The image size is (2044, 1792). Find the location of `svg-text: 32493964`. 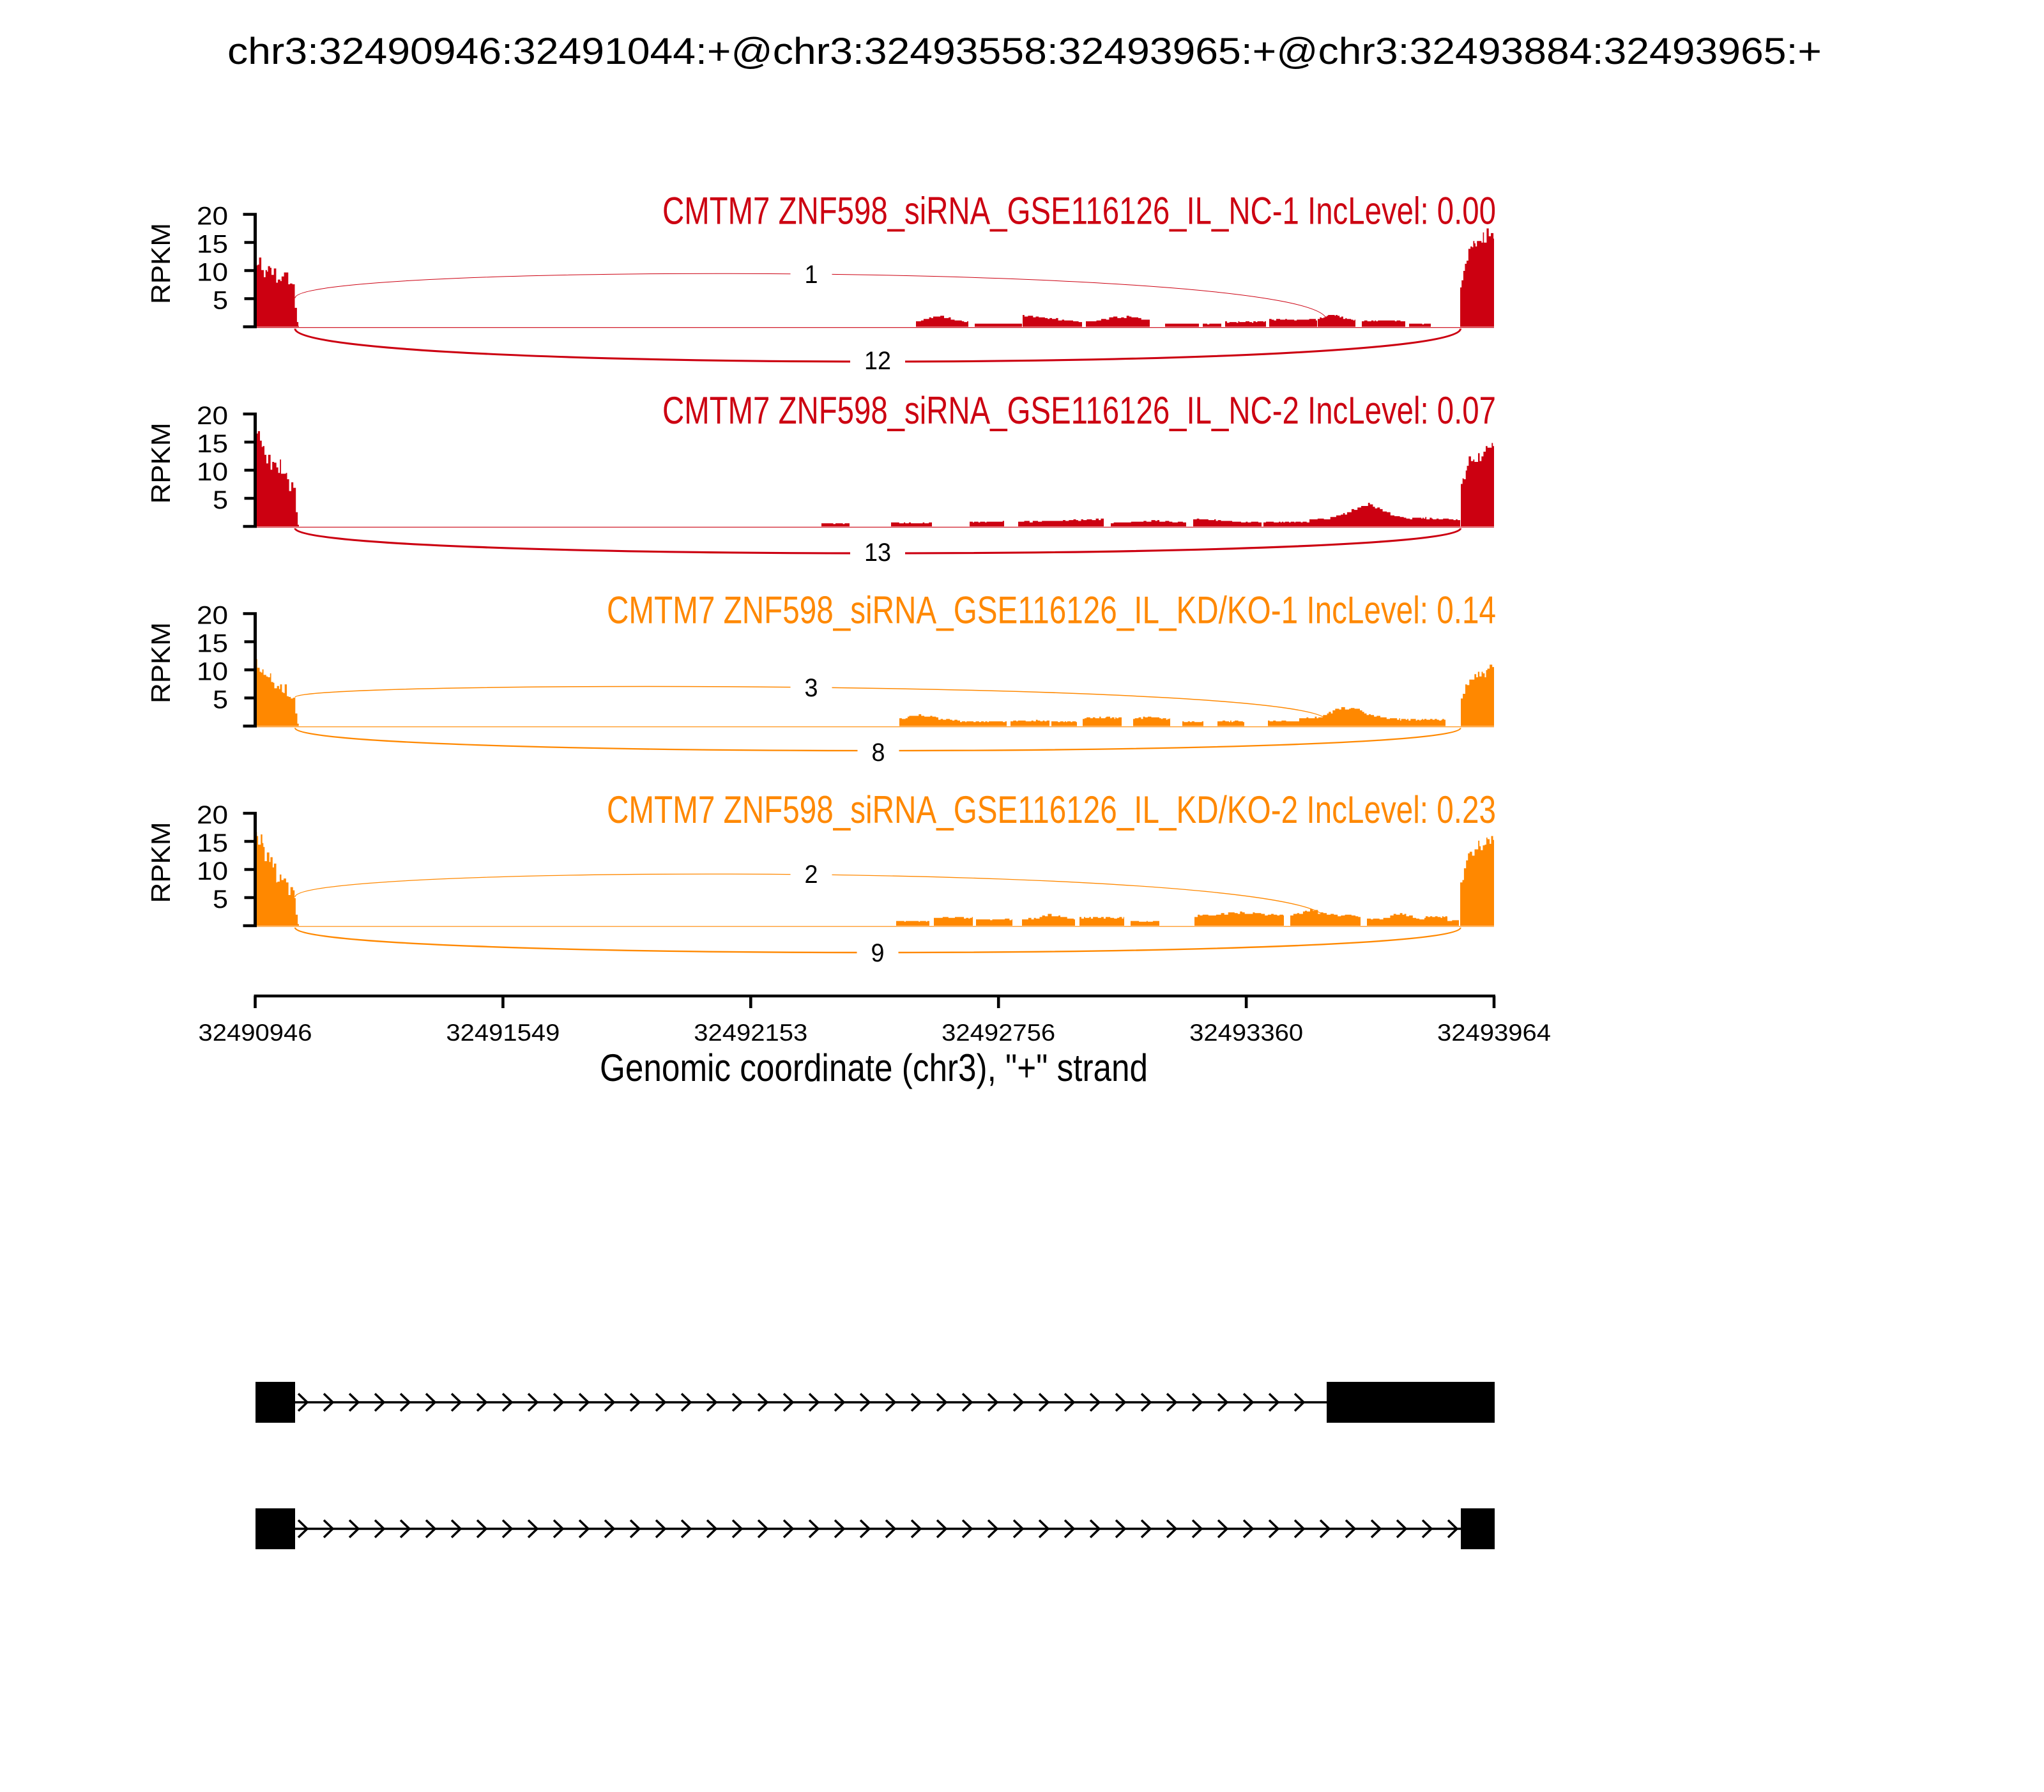

svg-text: 32493964 is located at coordinates (1494, 1033).